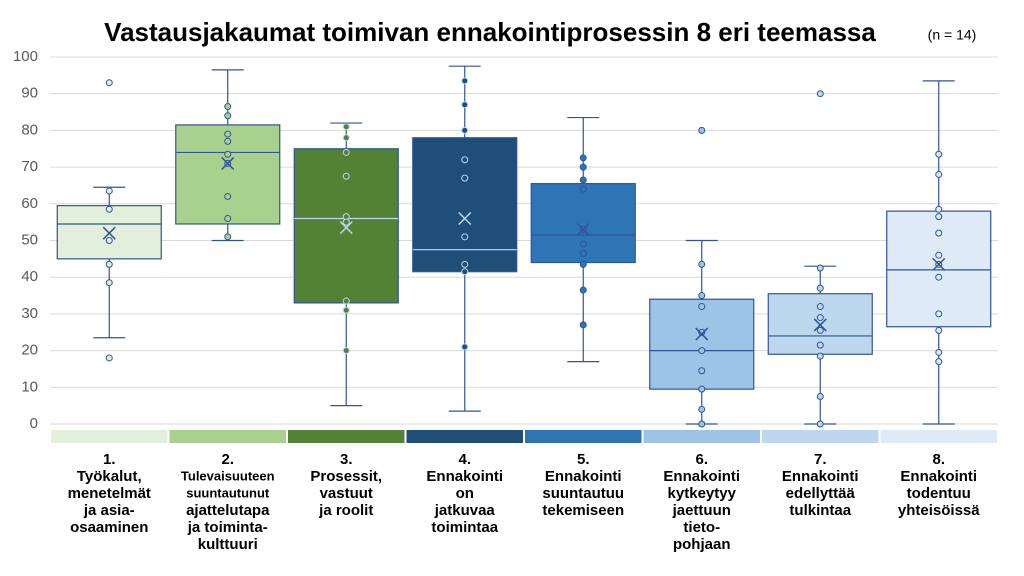 The image size is (1024, 576). Describe the element at coordinates (464, 459) in the screenshot. I see `x-tick-label: 4.` at that location.